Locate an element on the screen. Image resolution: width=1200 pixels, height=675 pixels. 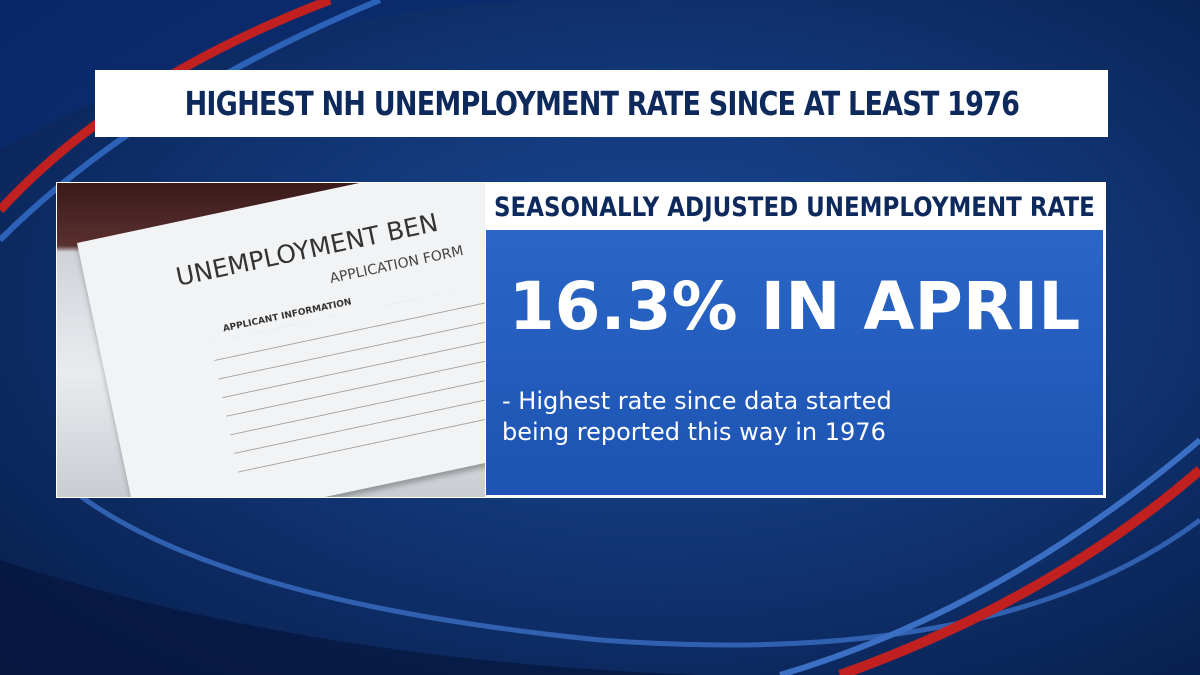
panel-heading: SEASONALLY ADJUSTED UNEMPLOYMENT RATE is located at coordinates (794, 207).